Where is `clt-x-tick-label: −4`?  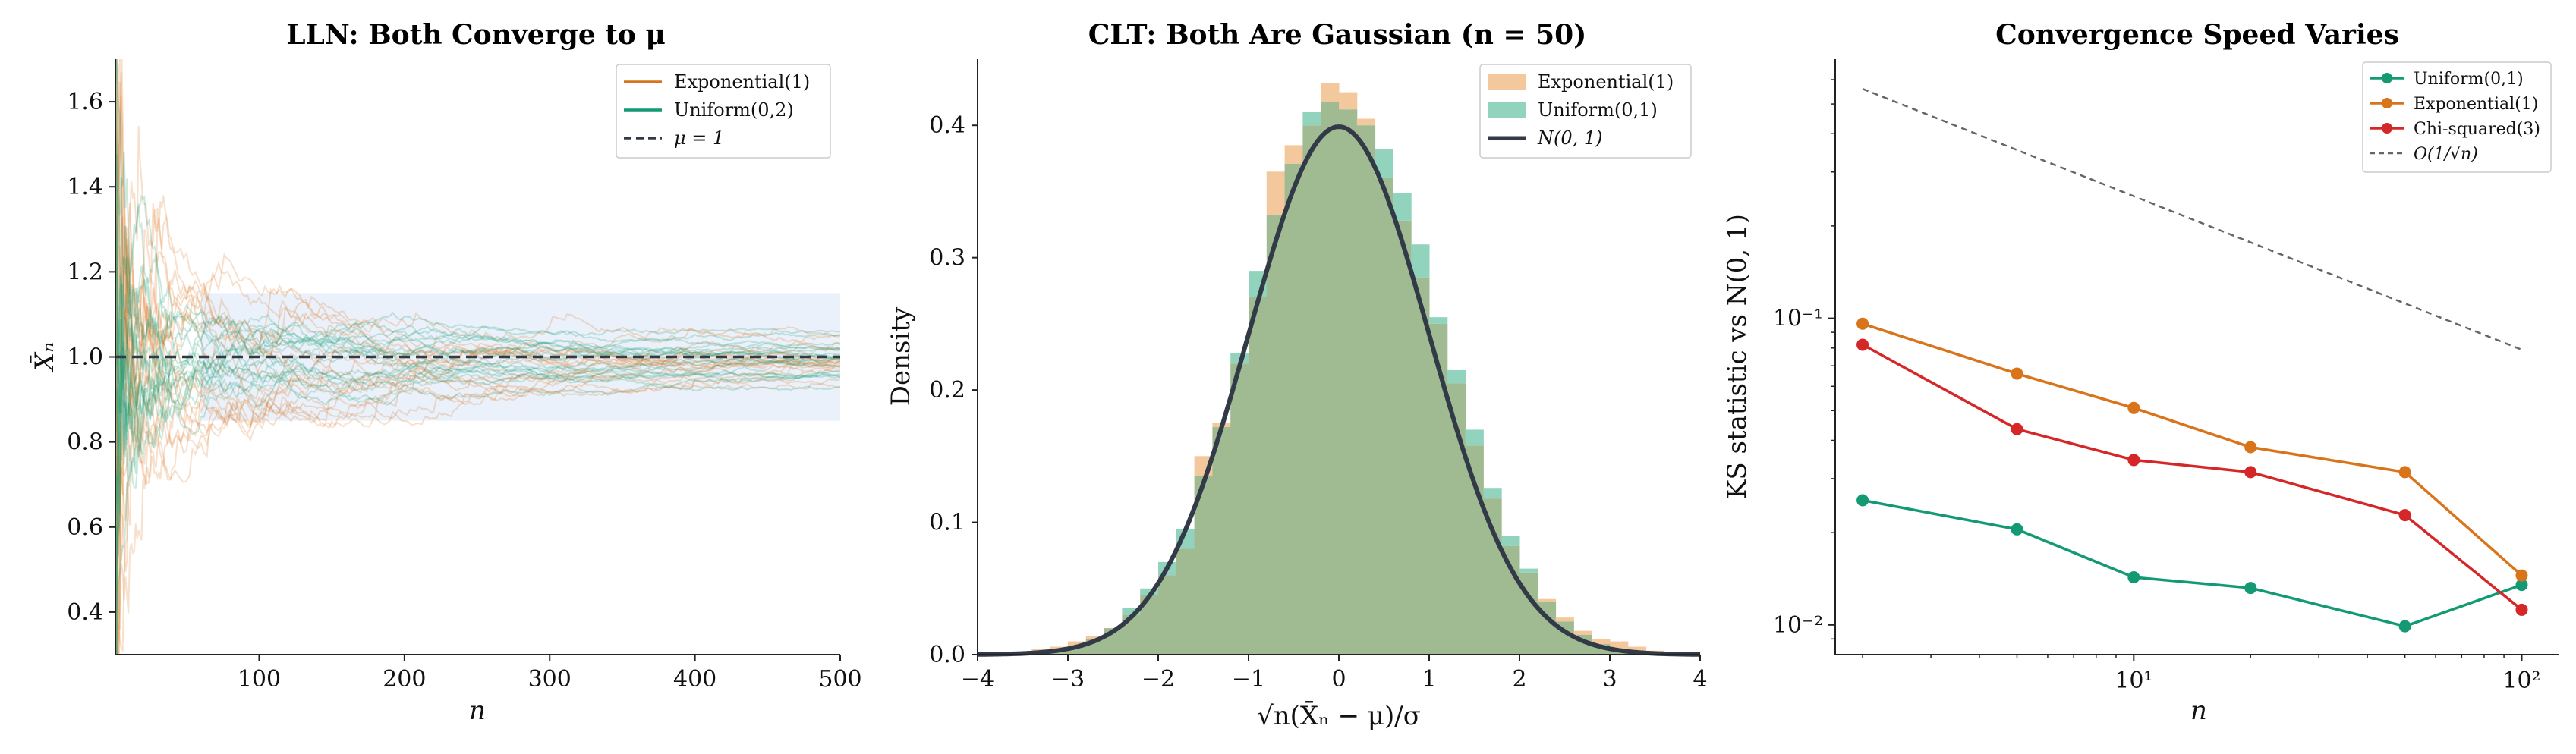 clt-x-tick-label: −4 is located at coordinates (977, 679).